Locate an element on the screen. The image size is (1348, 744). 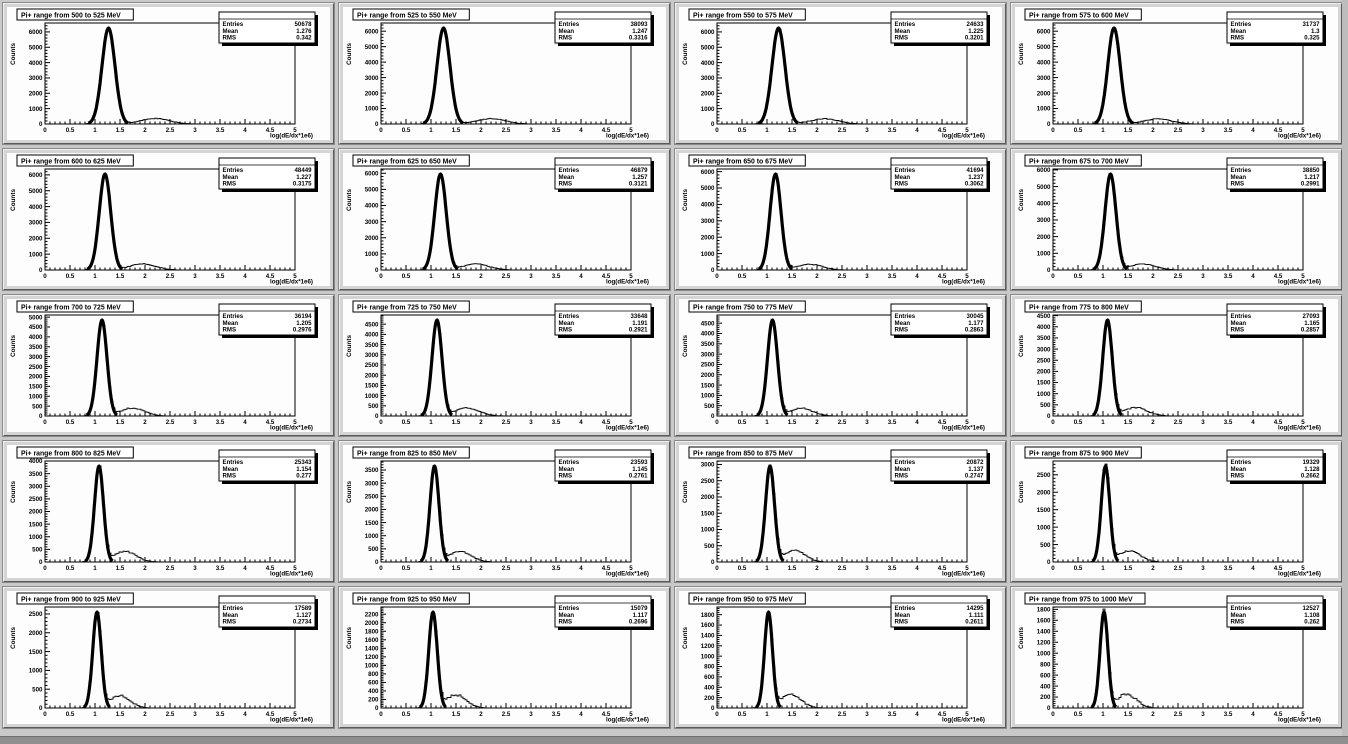
stats-value: 0.277 is located at coordinates (304, 475).